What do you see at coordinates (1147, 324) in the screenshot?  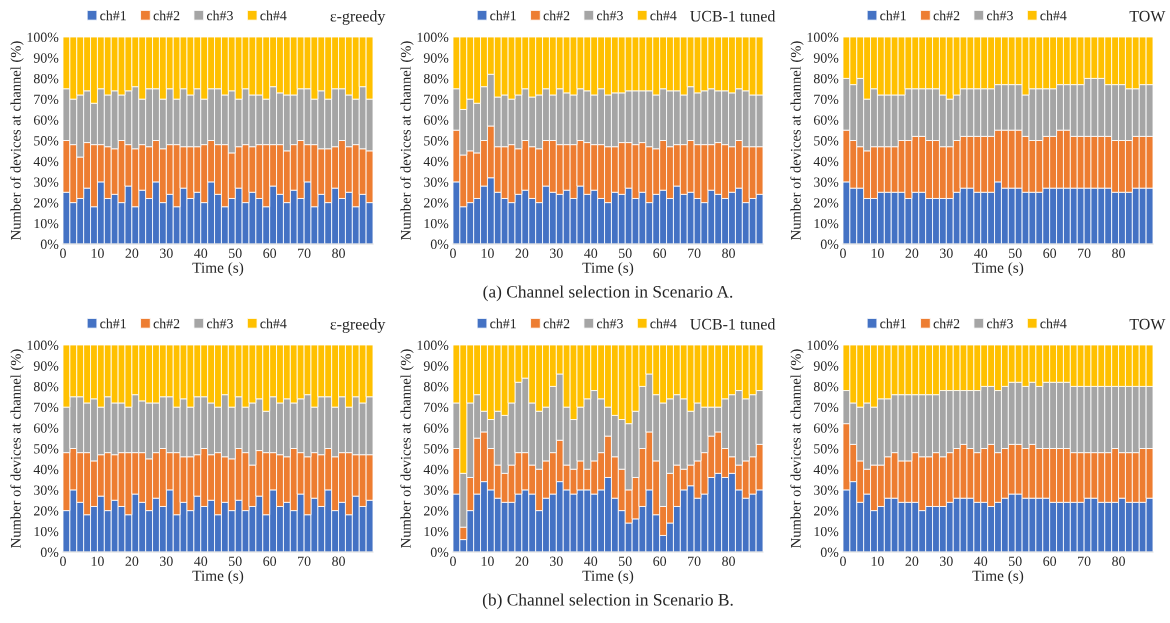 I see `chart-title: TOW` at bounding box center [1147, 324].